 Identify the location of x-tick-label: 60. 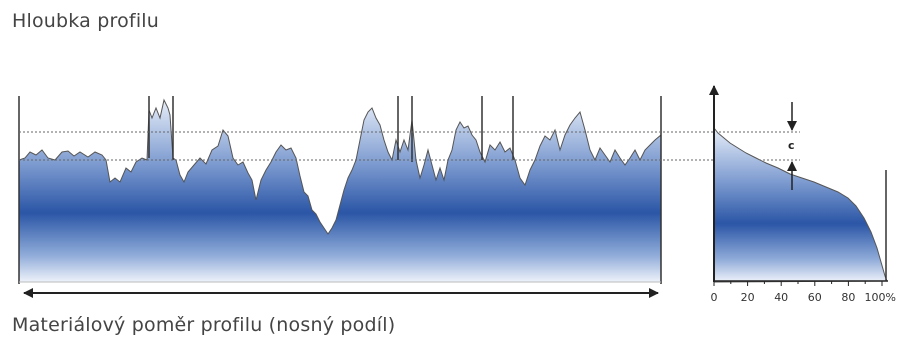
(815, 297).